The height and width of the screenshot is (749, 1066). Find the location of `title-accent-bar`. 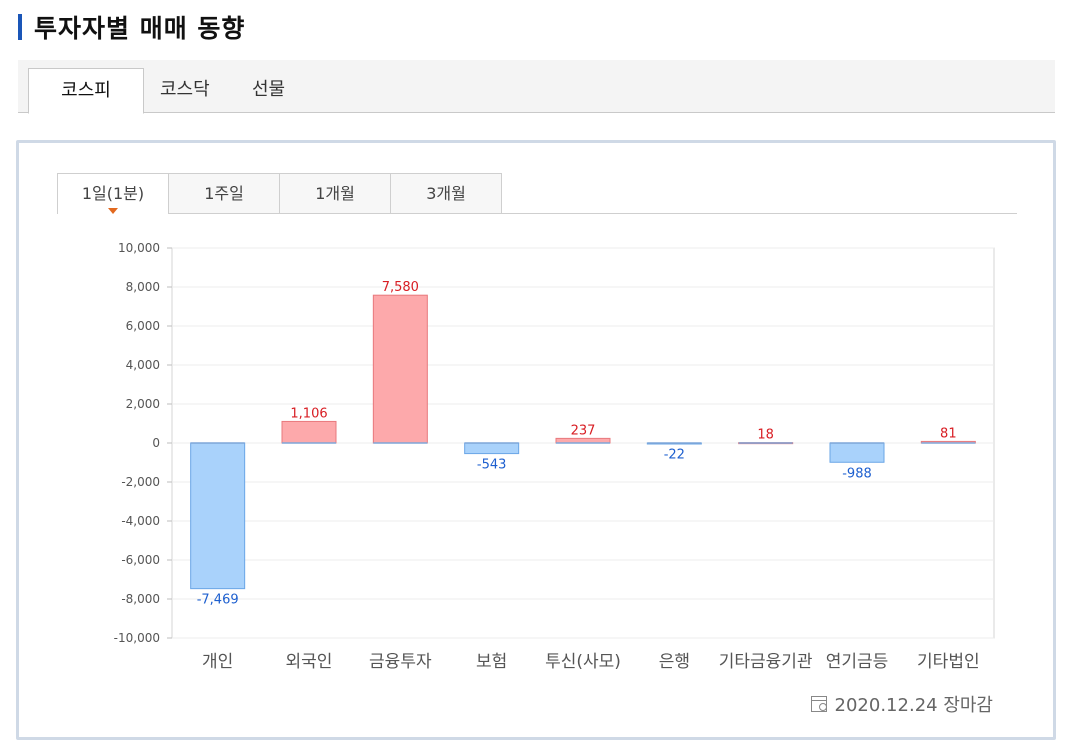

title-accent-bar is located at coordinates (20, 27).